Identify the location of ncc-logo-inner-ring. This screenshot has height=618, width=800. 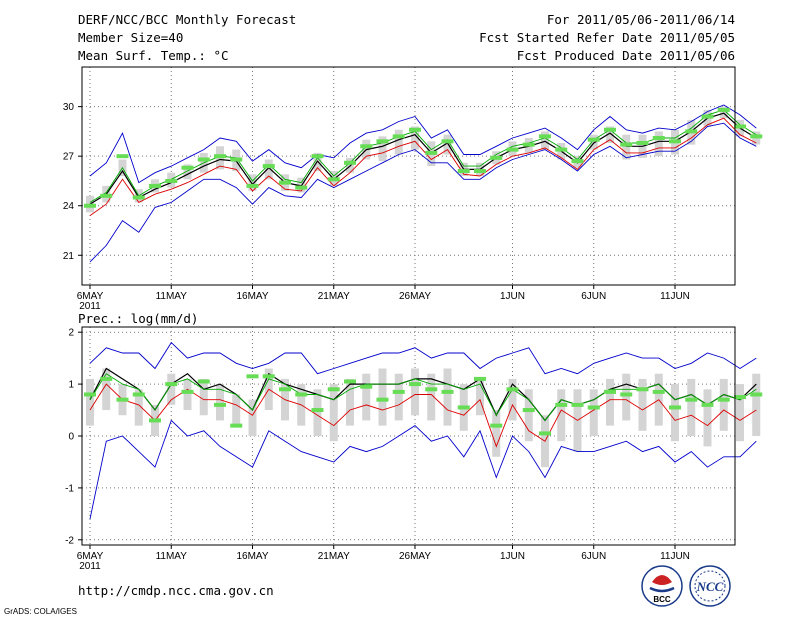
(710, 586).